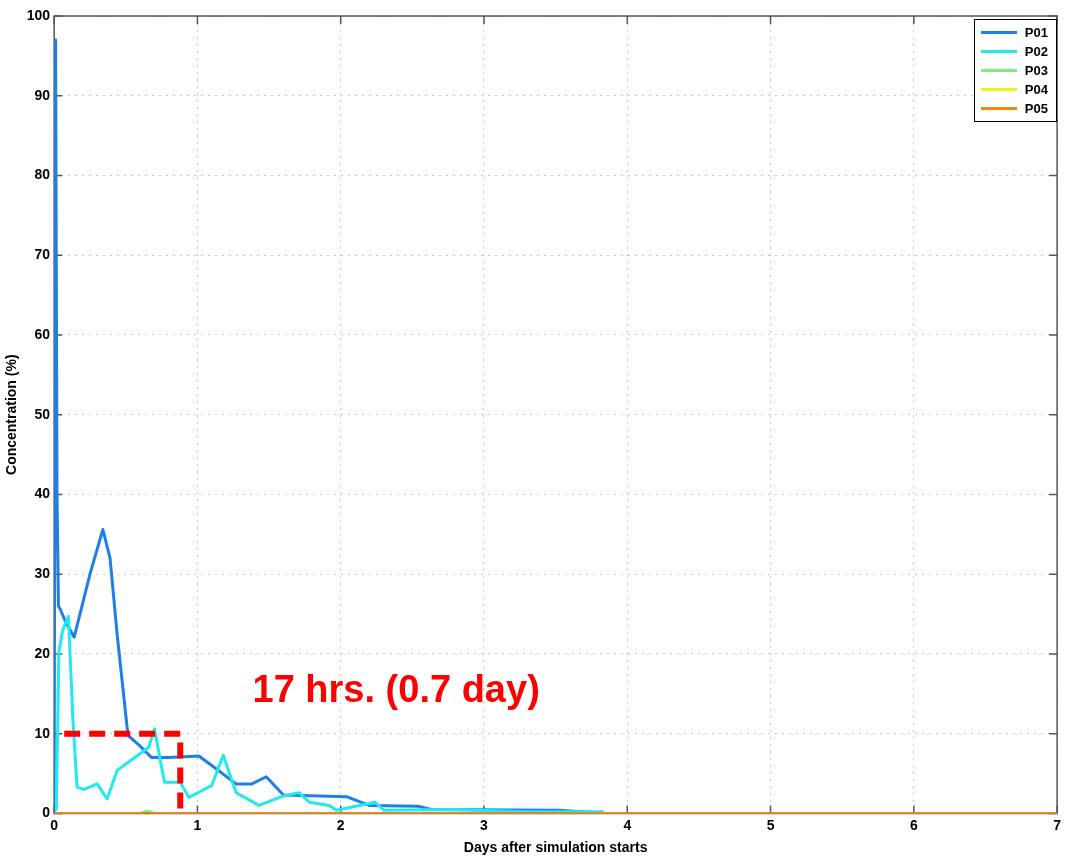 Image resolution: width=1065 pixels, height=859 pixels. Describe the element at coordinates (627, 824) in the screenshot. I see `x-tick-label: 4` at that location.